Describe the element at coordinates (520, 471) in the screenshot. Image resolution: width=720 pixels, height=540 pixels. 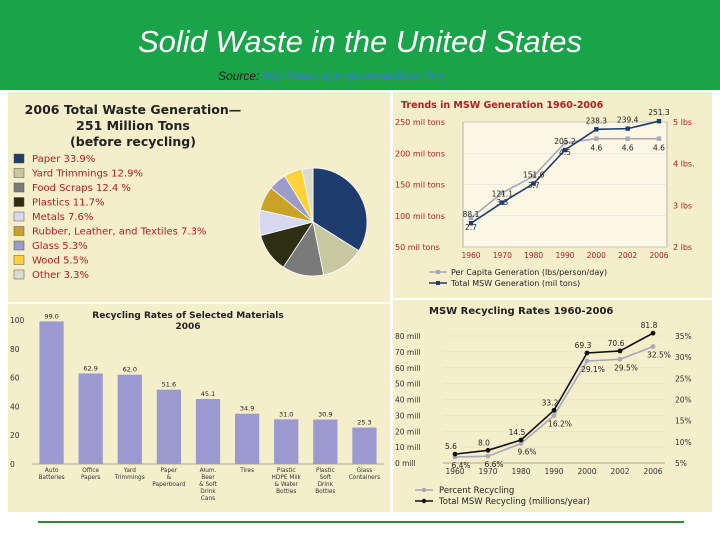
I see `x-tick-label: 1980` at that location.